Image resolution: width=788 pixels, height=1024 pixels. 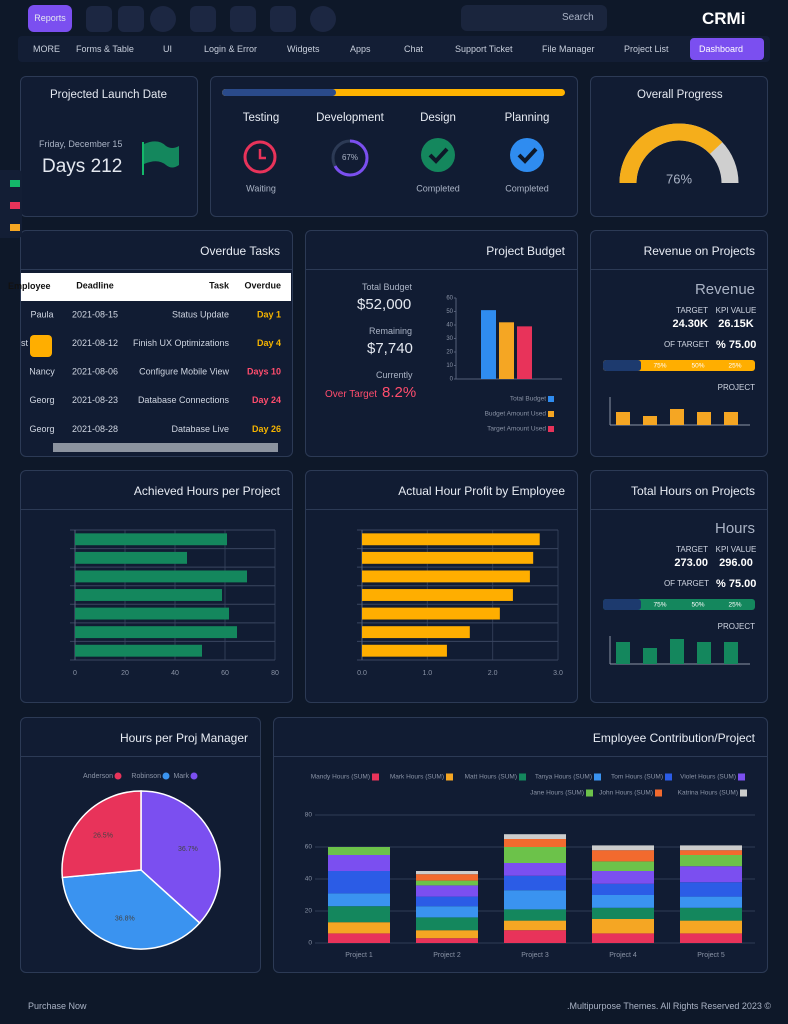 What do you see at coordinates (686, 344) in the screenshot?
I see `label: OF TARGET` at bounding box center [686, 344].